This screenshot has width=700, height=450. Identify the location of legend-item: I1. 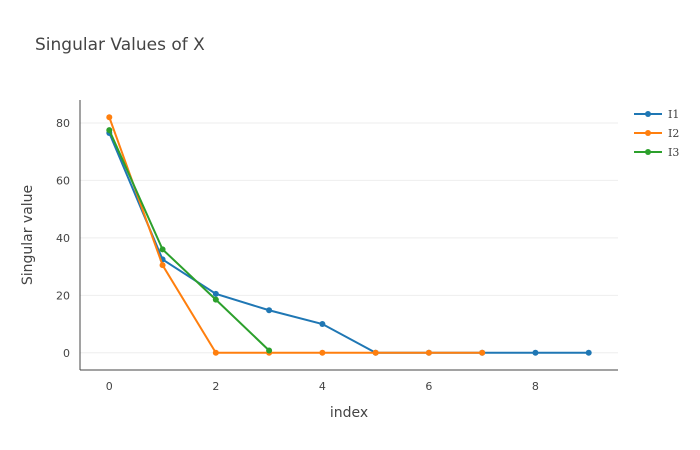
(656, 114).